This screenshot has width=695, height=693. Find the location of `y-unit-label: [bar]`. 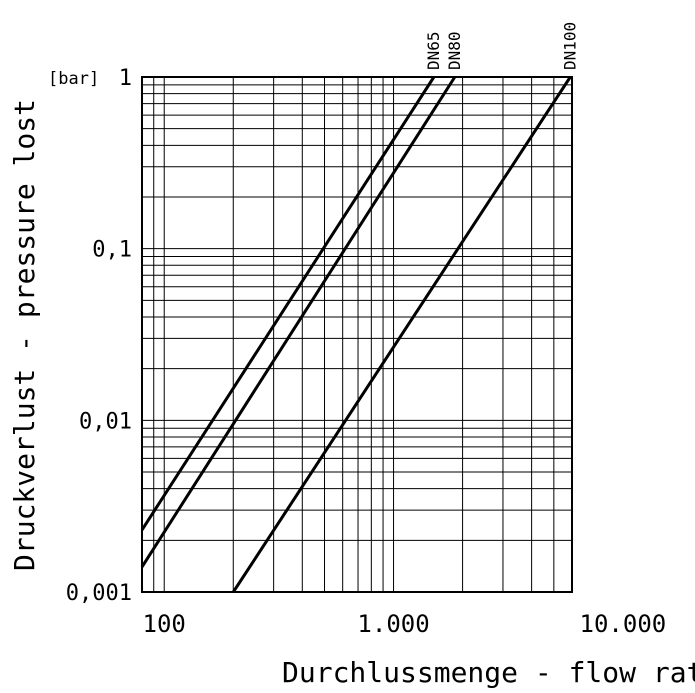

y-unit-label: [bar] is located at coordinates (73, 79).